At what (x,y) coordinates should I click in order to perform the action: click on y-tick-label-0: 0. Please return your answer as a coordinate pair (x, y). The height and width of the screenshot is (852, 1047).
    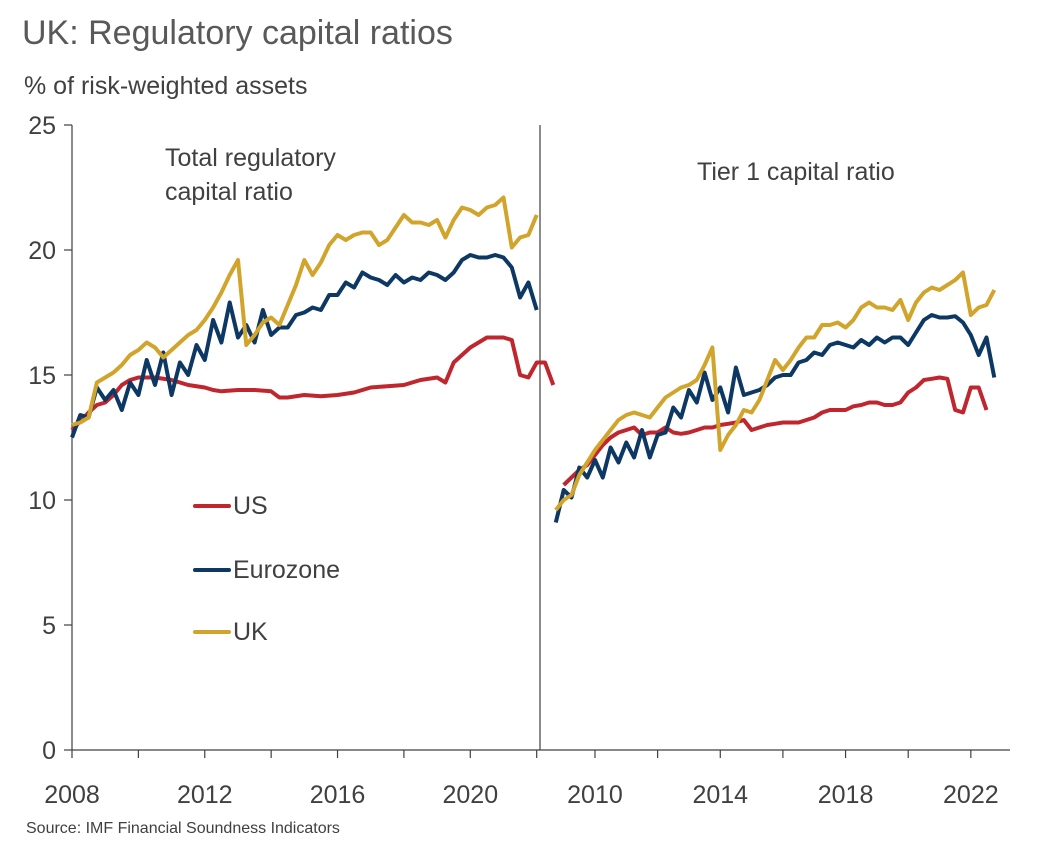
    Looking at the image, I should click on (49, 751).